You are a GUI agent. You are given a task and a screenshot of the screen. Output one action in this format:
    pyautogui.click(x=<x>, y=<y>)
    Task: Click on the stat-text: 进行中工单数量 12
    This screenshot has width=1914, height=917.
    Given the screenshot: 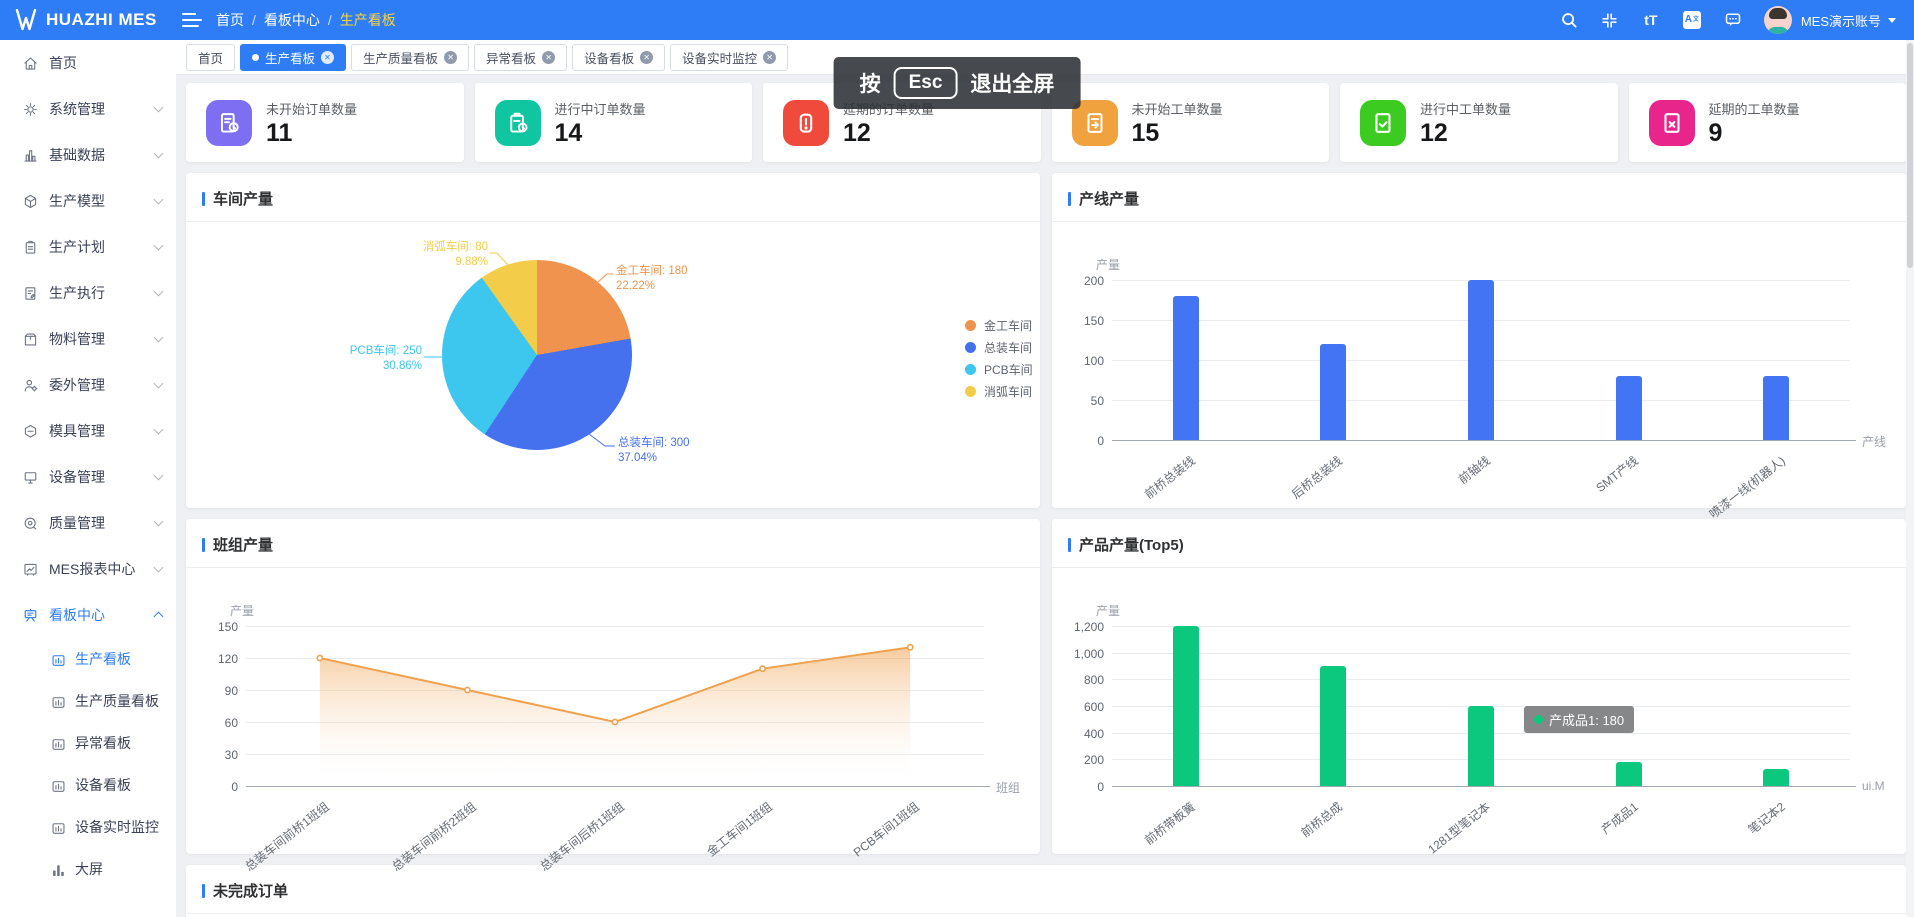 What is the action you would take?
    pyautogui.click(x=1465, y=122)
    